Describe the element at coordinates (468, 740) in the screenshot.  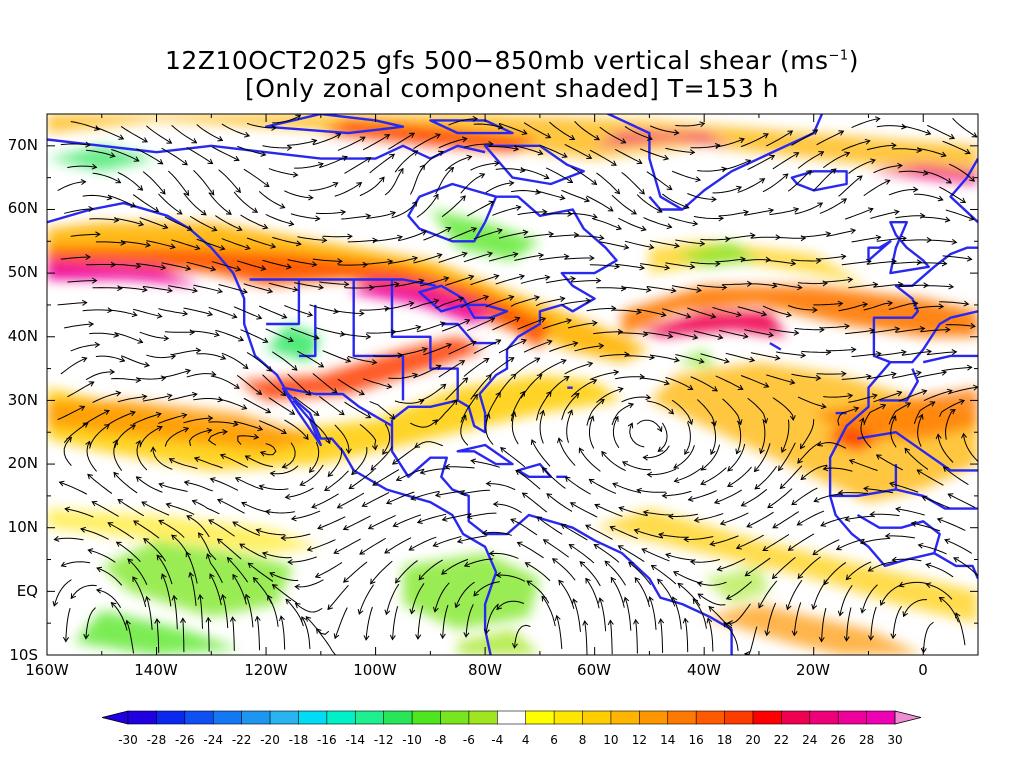
I see `colorbar-tick-label: -6` at that location.